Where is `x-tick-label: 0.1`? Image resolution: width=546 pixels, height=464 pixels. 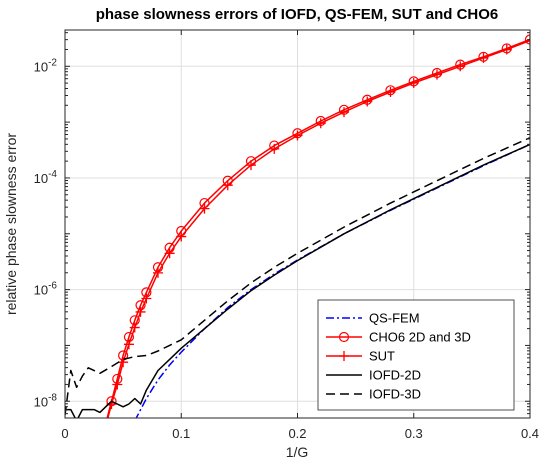 x-tick-label: 0.1 is located at coordinates (181, 433).